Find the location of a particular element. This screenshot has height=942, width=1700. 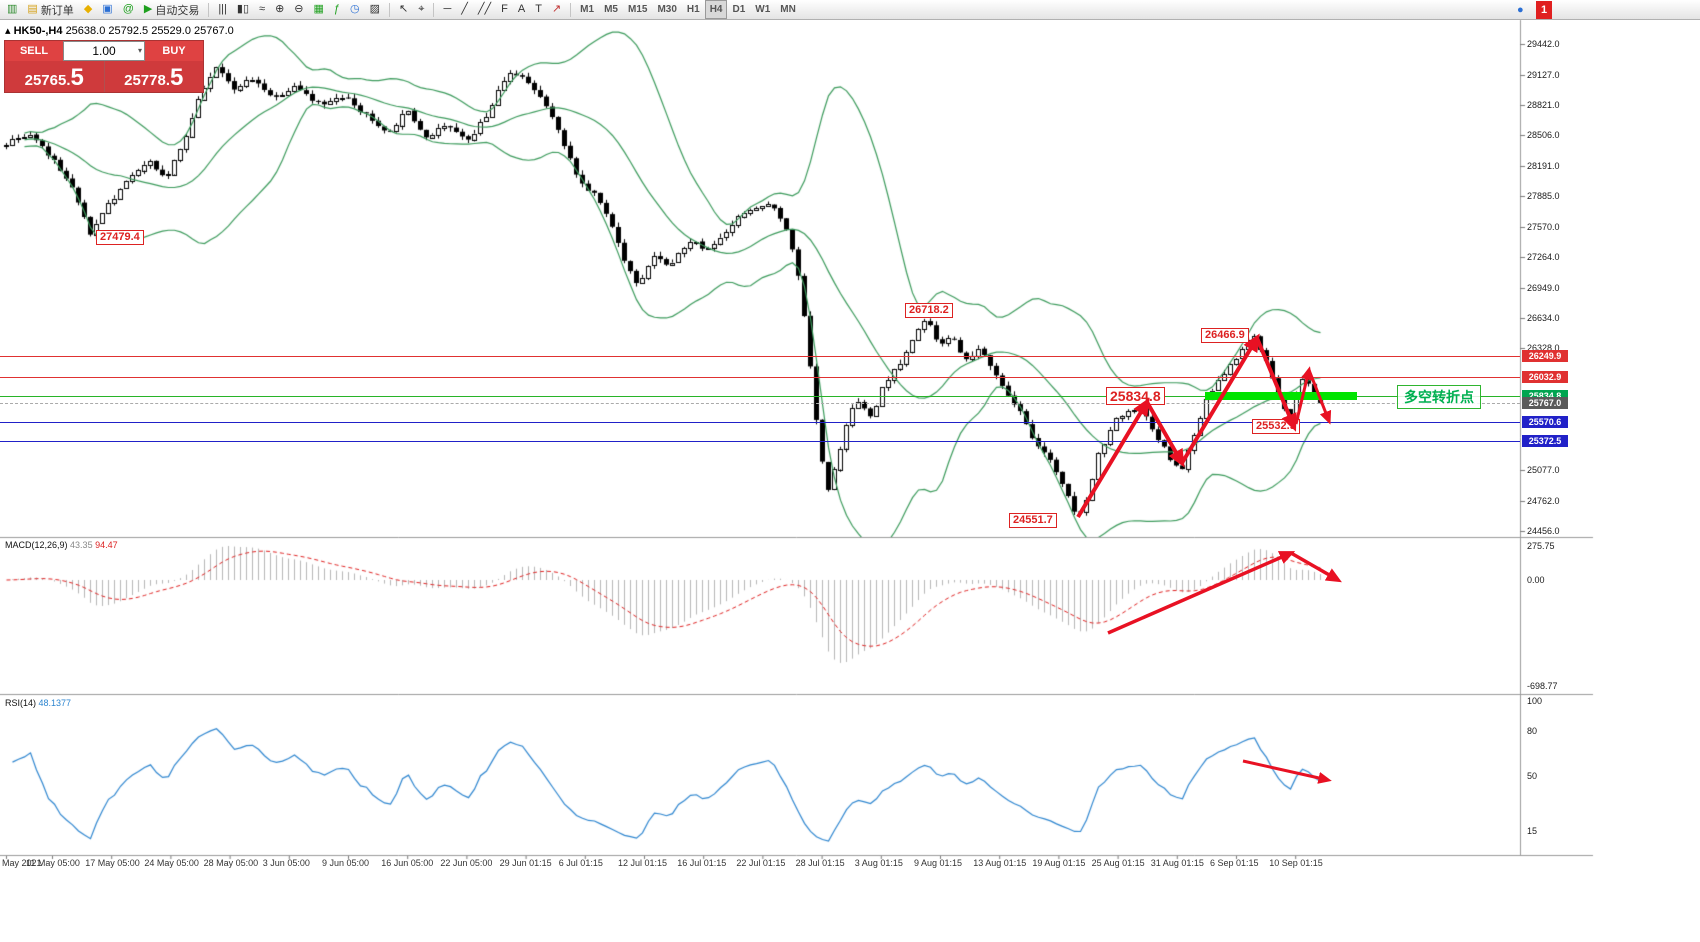

new-chart-icon: ▥ is located at coordinates (12, 9).